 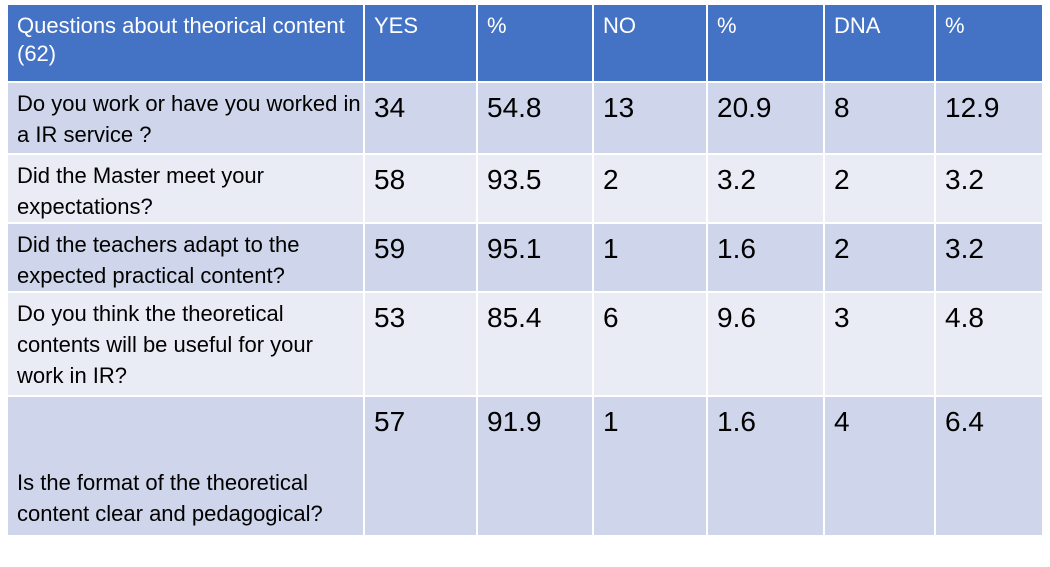 I want to click on no-count-cell: 6, so click(x=650, y=344).